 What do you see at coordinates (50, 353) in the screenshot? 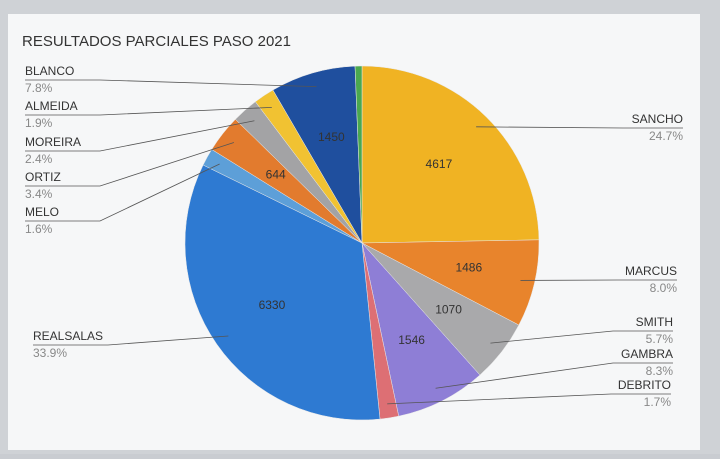
I see `percent-label: 33.9%` at bounding box center [50, 353].